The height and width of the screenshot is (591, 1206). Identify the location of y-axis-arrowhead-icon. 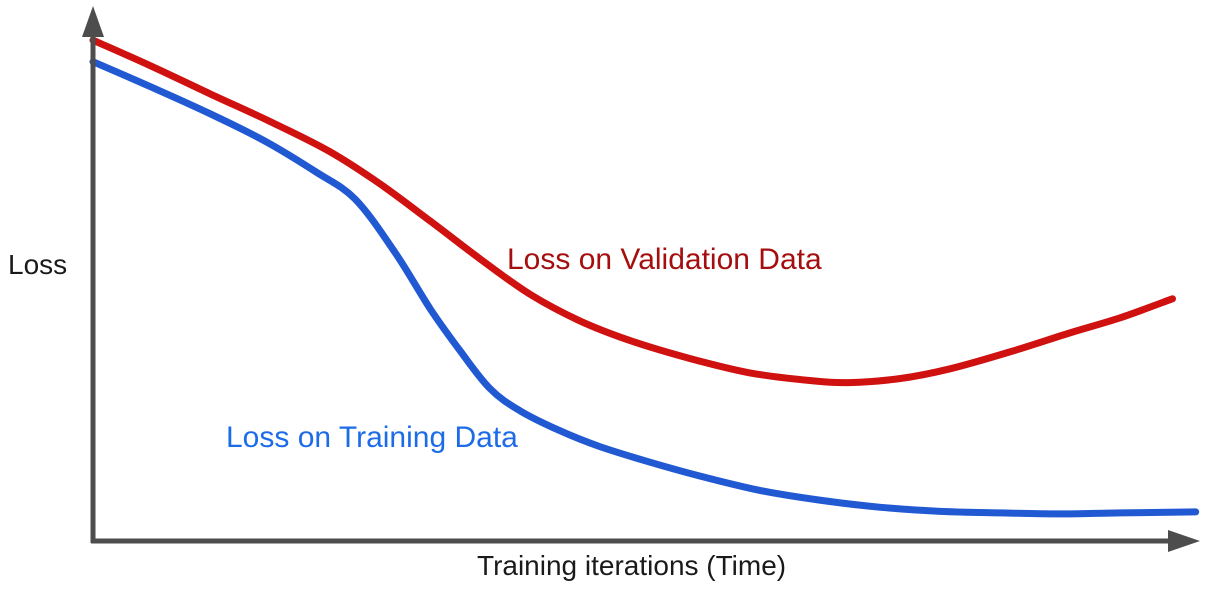
(93, 21).